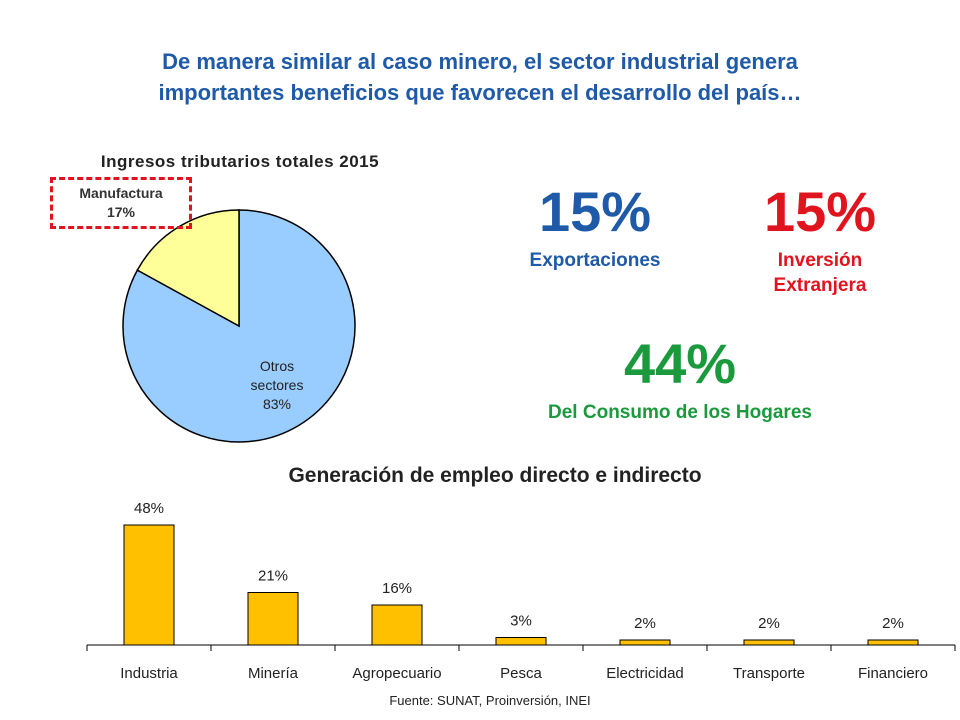 The width and height of the screenshot is (960, 720). Describe the element at coordinates (495, 475) in the screenshot. I see `bar-chart-title: Generación de empleo directo e indirecto` at that location.